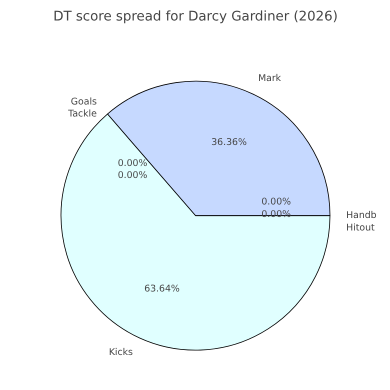 The width and height of the screenshot is (390, 390). Describe the element at coordinates (82, 114) in the screenshot. I see `category-label: Tackle` at that location.